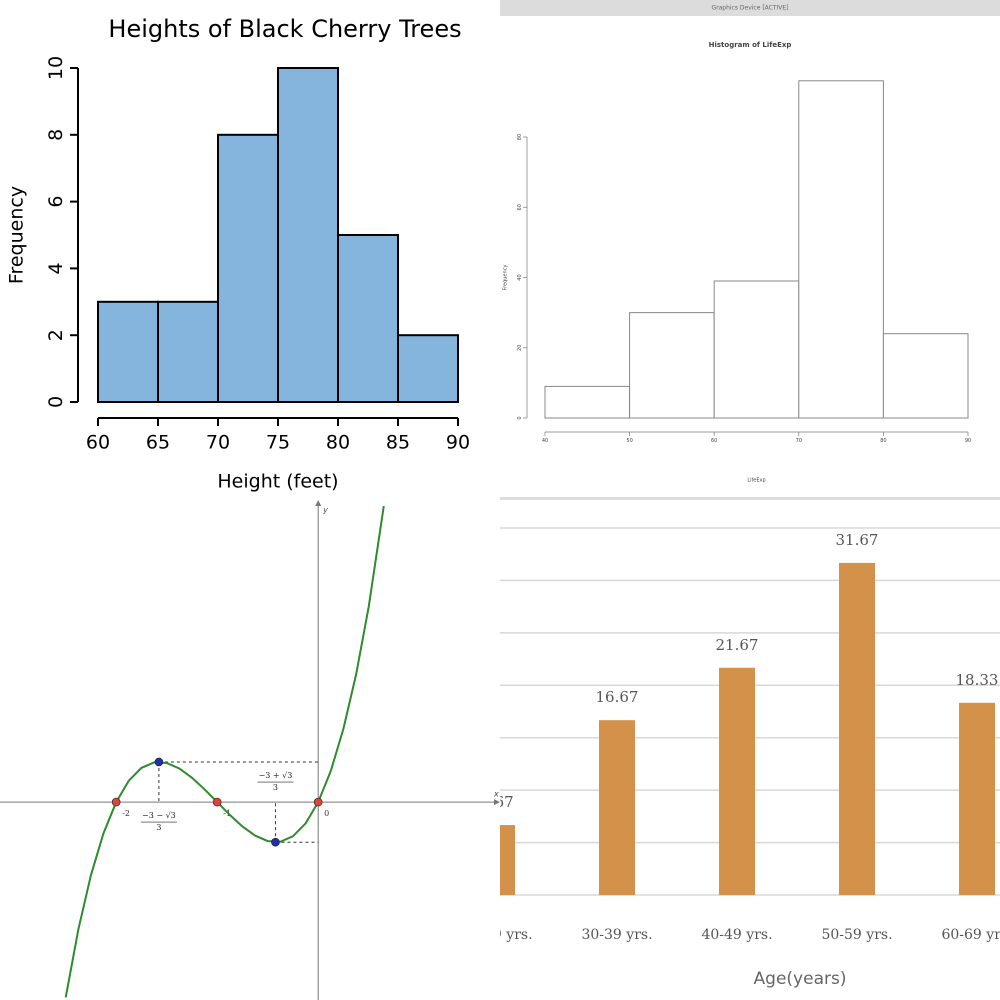 The height and width of the screenshot is (1000, 1000). I want to click on value-label: 16.67, so click(617, 697).